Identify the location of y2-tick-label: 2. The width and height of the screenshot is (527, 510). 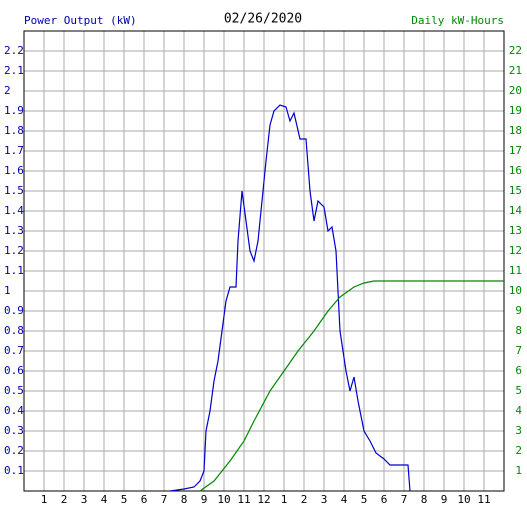
(518, 450).